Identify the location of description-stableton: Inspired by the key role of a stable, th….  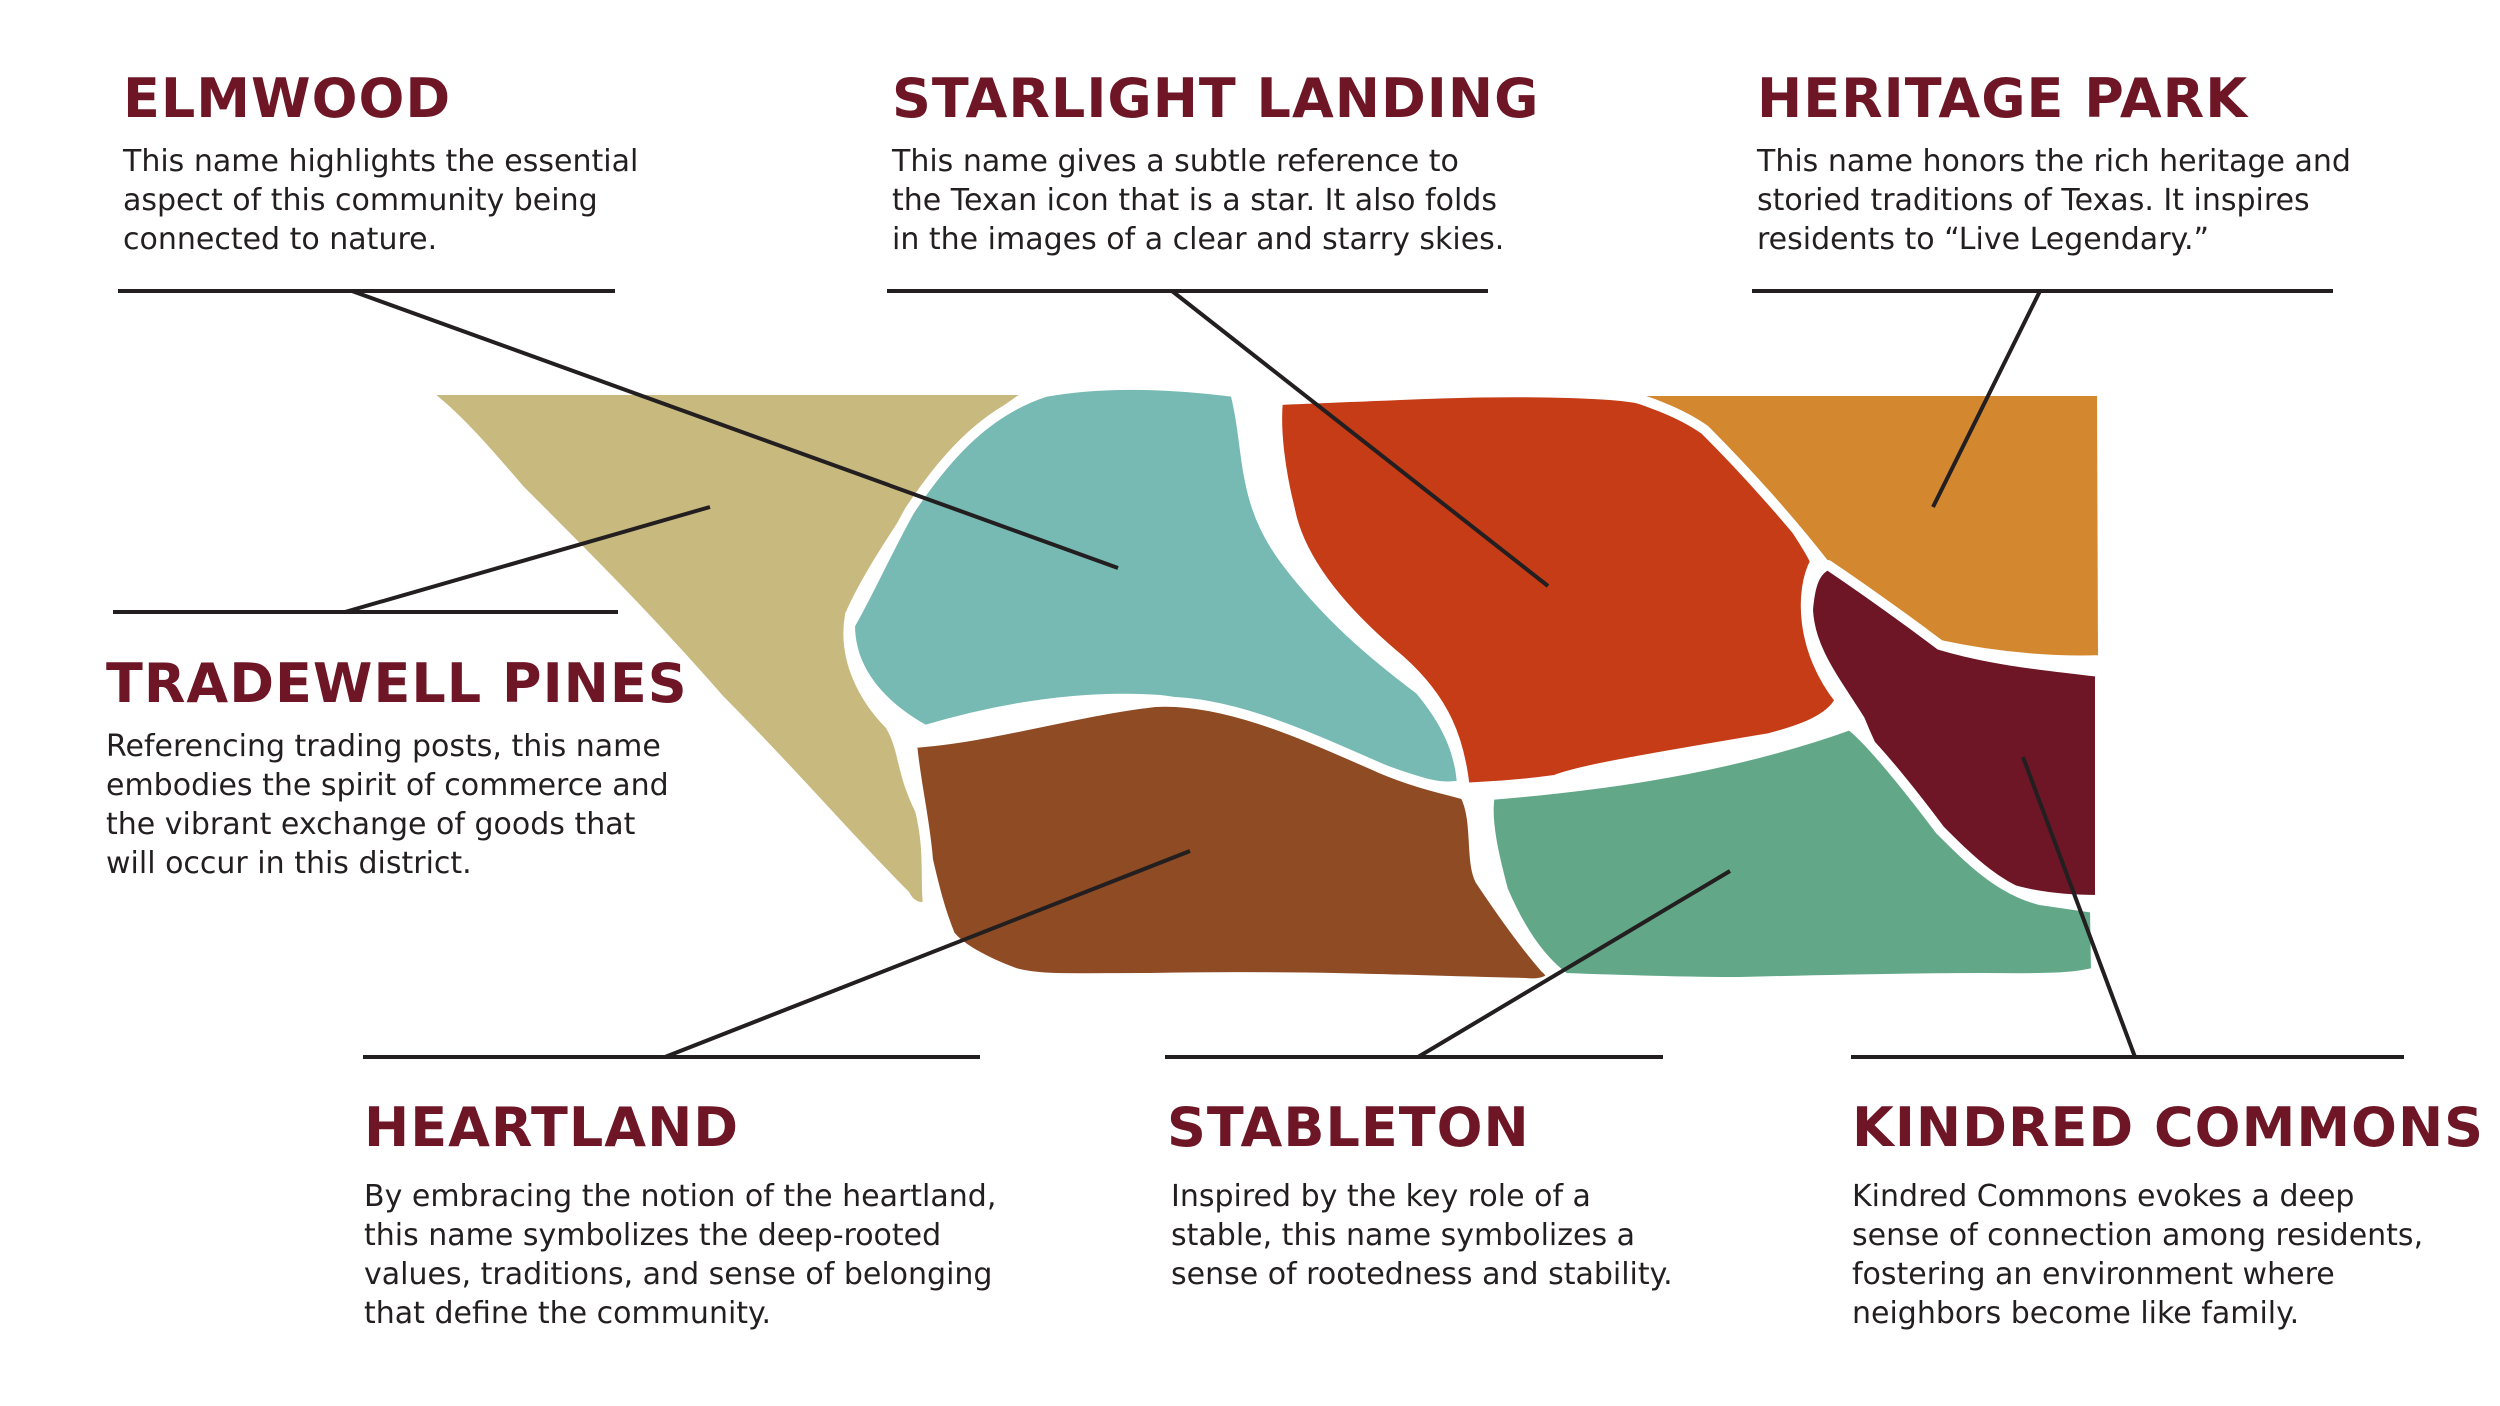
(1422, 1235).